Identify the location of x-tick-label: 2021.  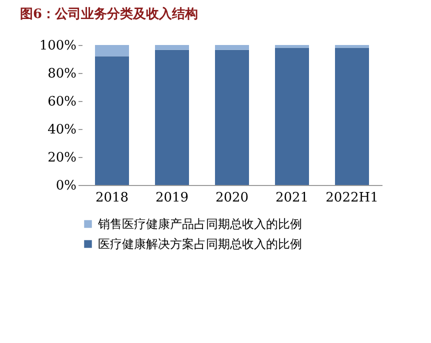
(292, 198).